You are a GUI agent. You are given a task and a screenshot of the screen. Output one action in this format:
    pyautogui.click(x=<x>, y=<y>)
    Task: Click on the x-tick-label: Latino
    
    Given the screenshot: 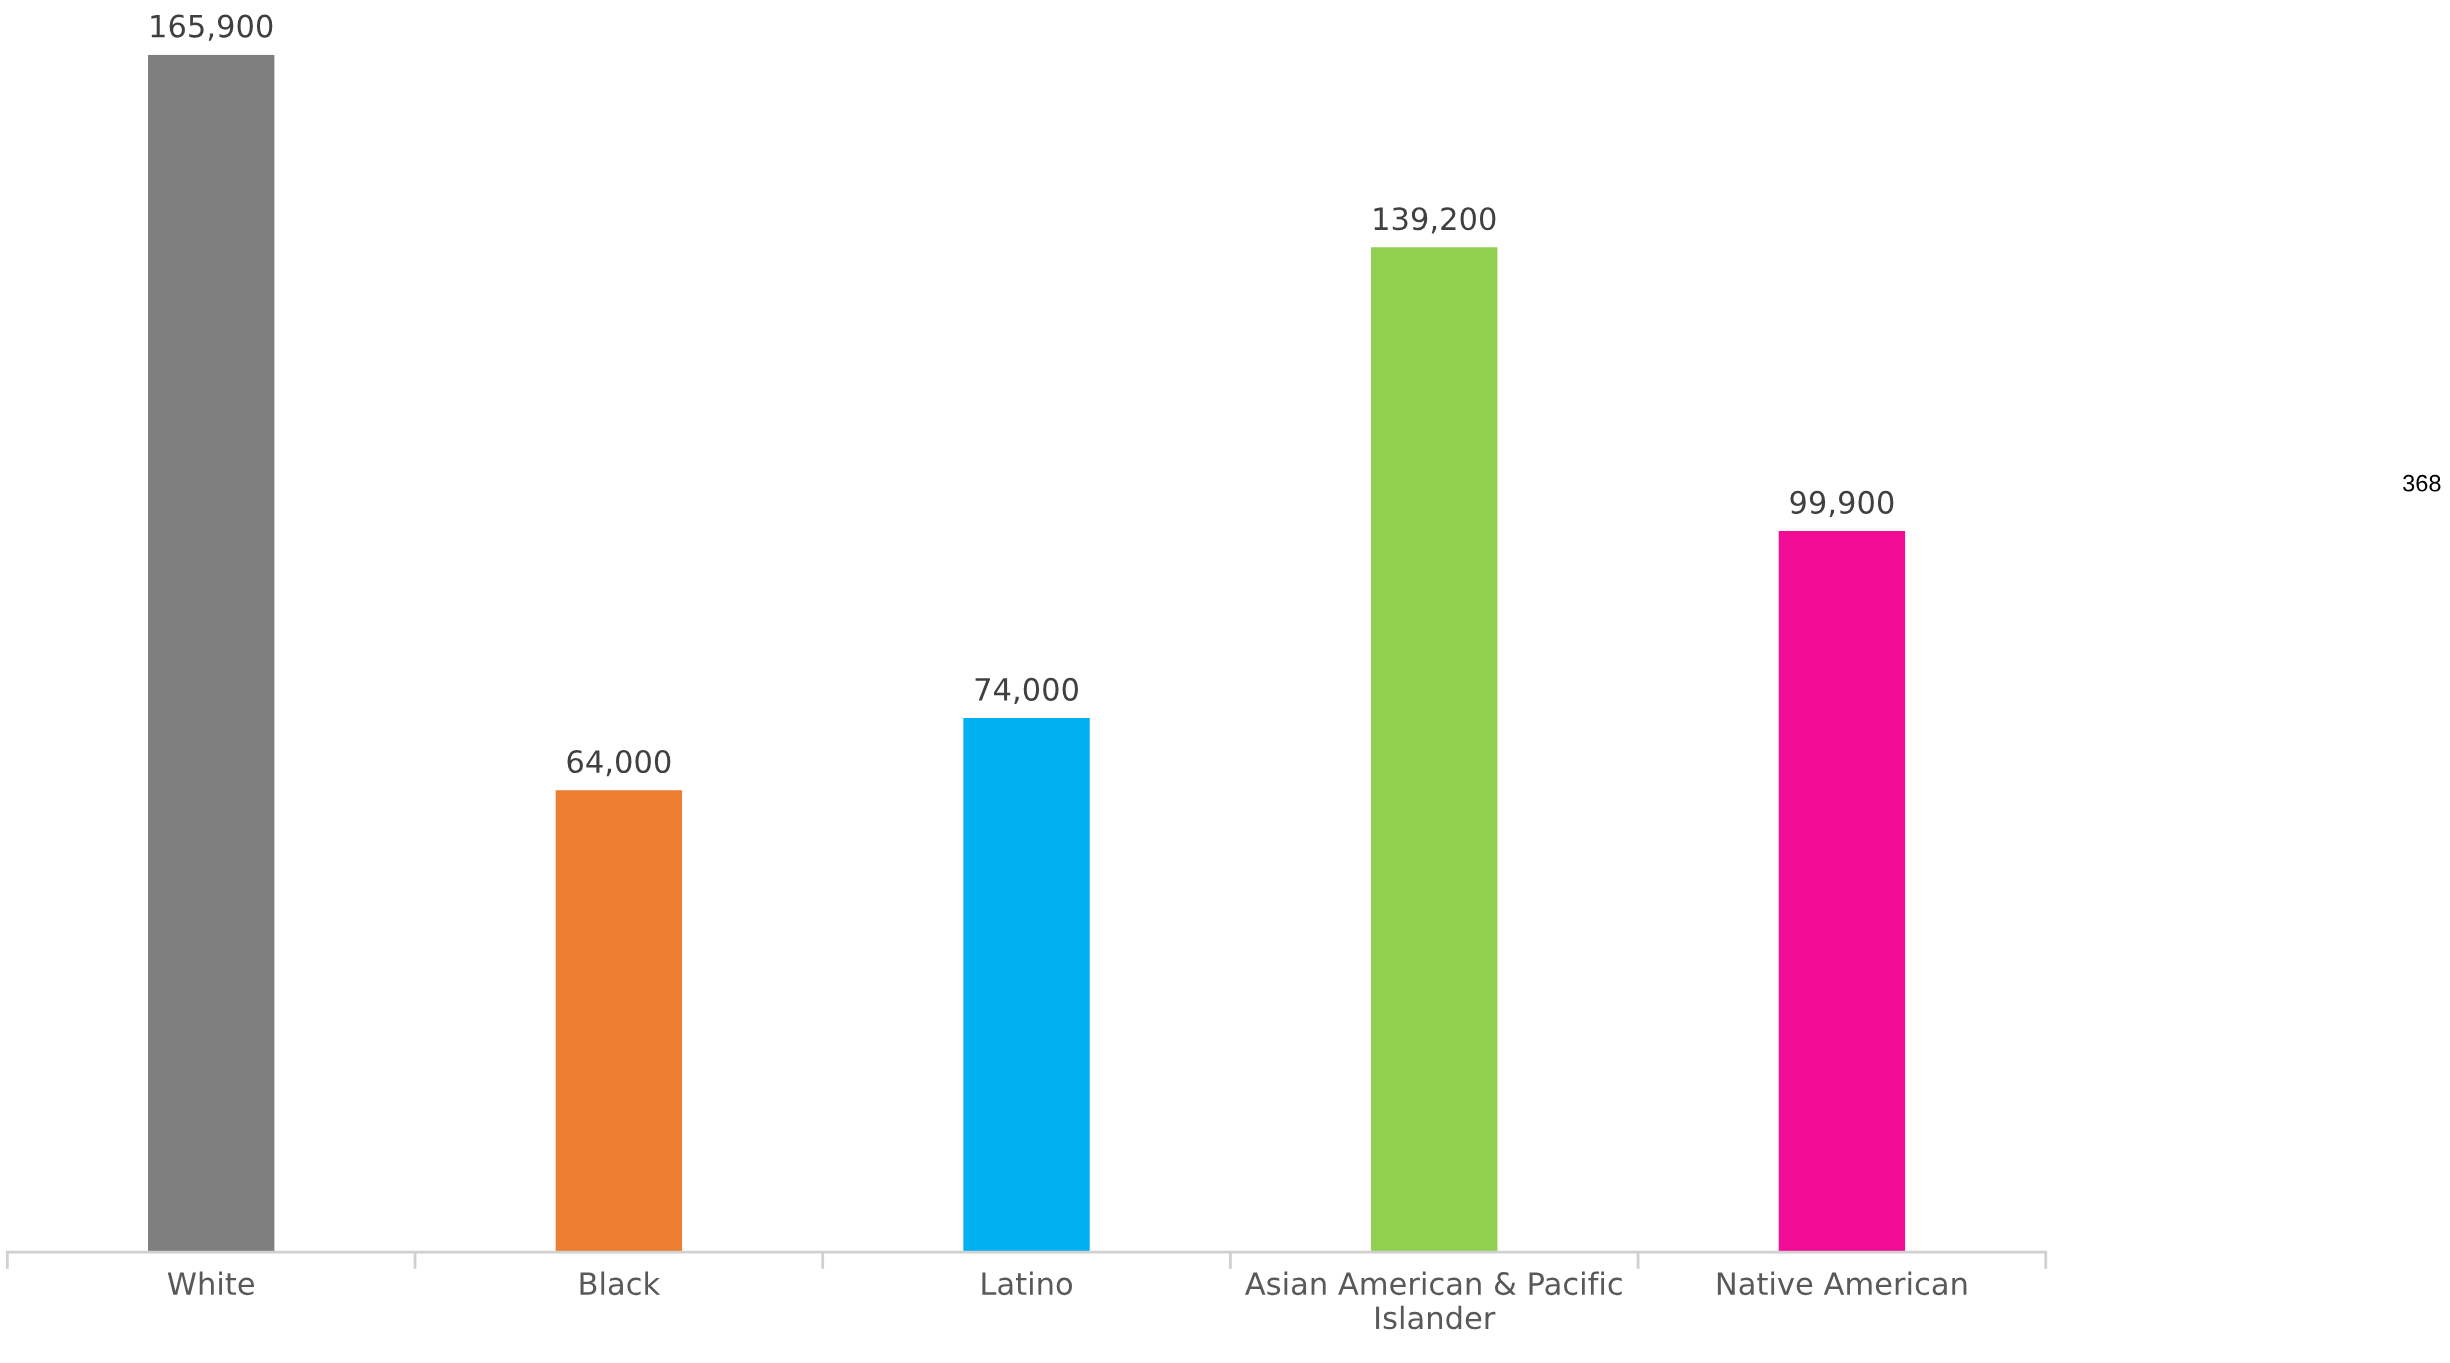 What is the action you would take?
    pyautogui.click(x=1027, y=1283)
    